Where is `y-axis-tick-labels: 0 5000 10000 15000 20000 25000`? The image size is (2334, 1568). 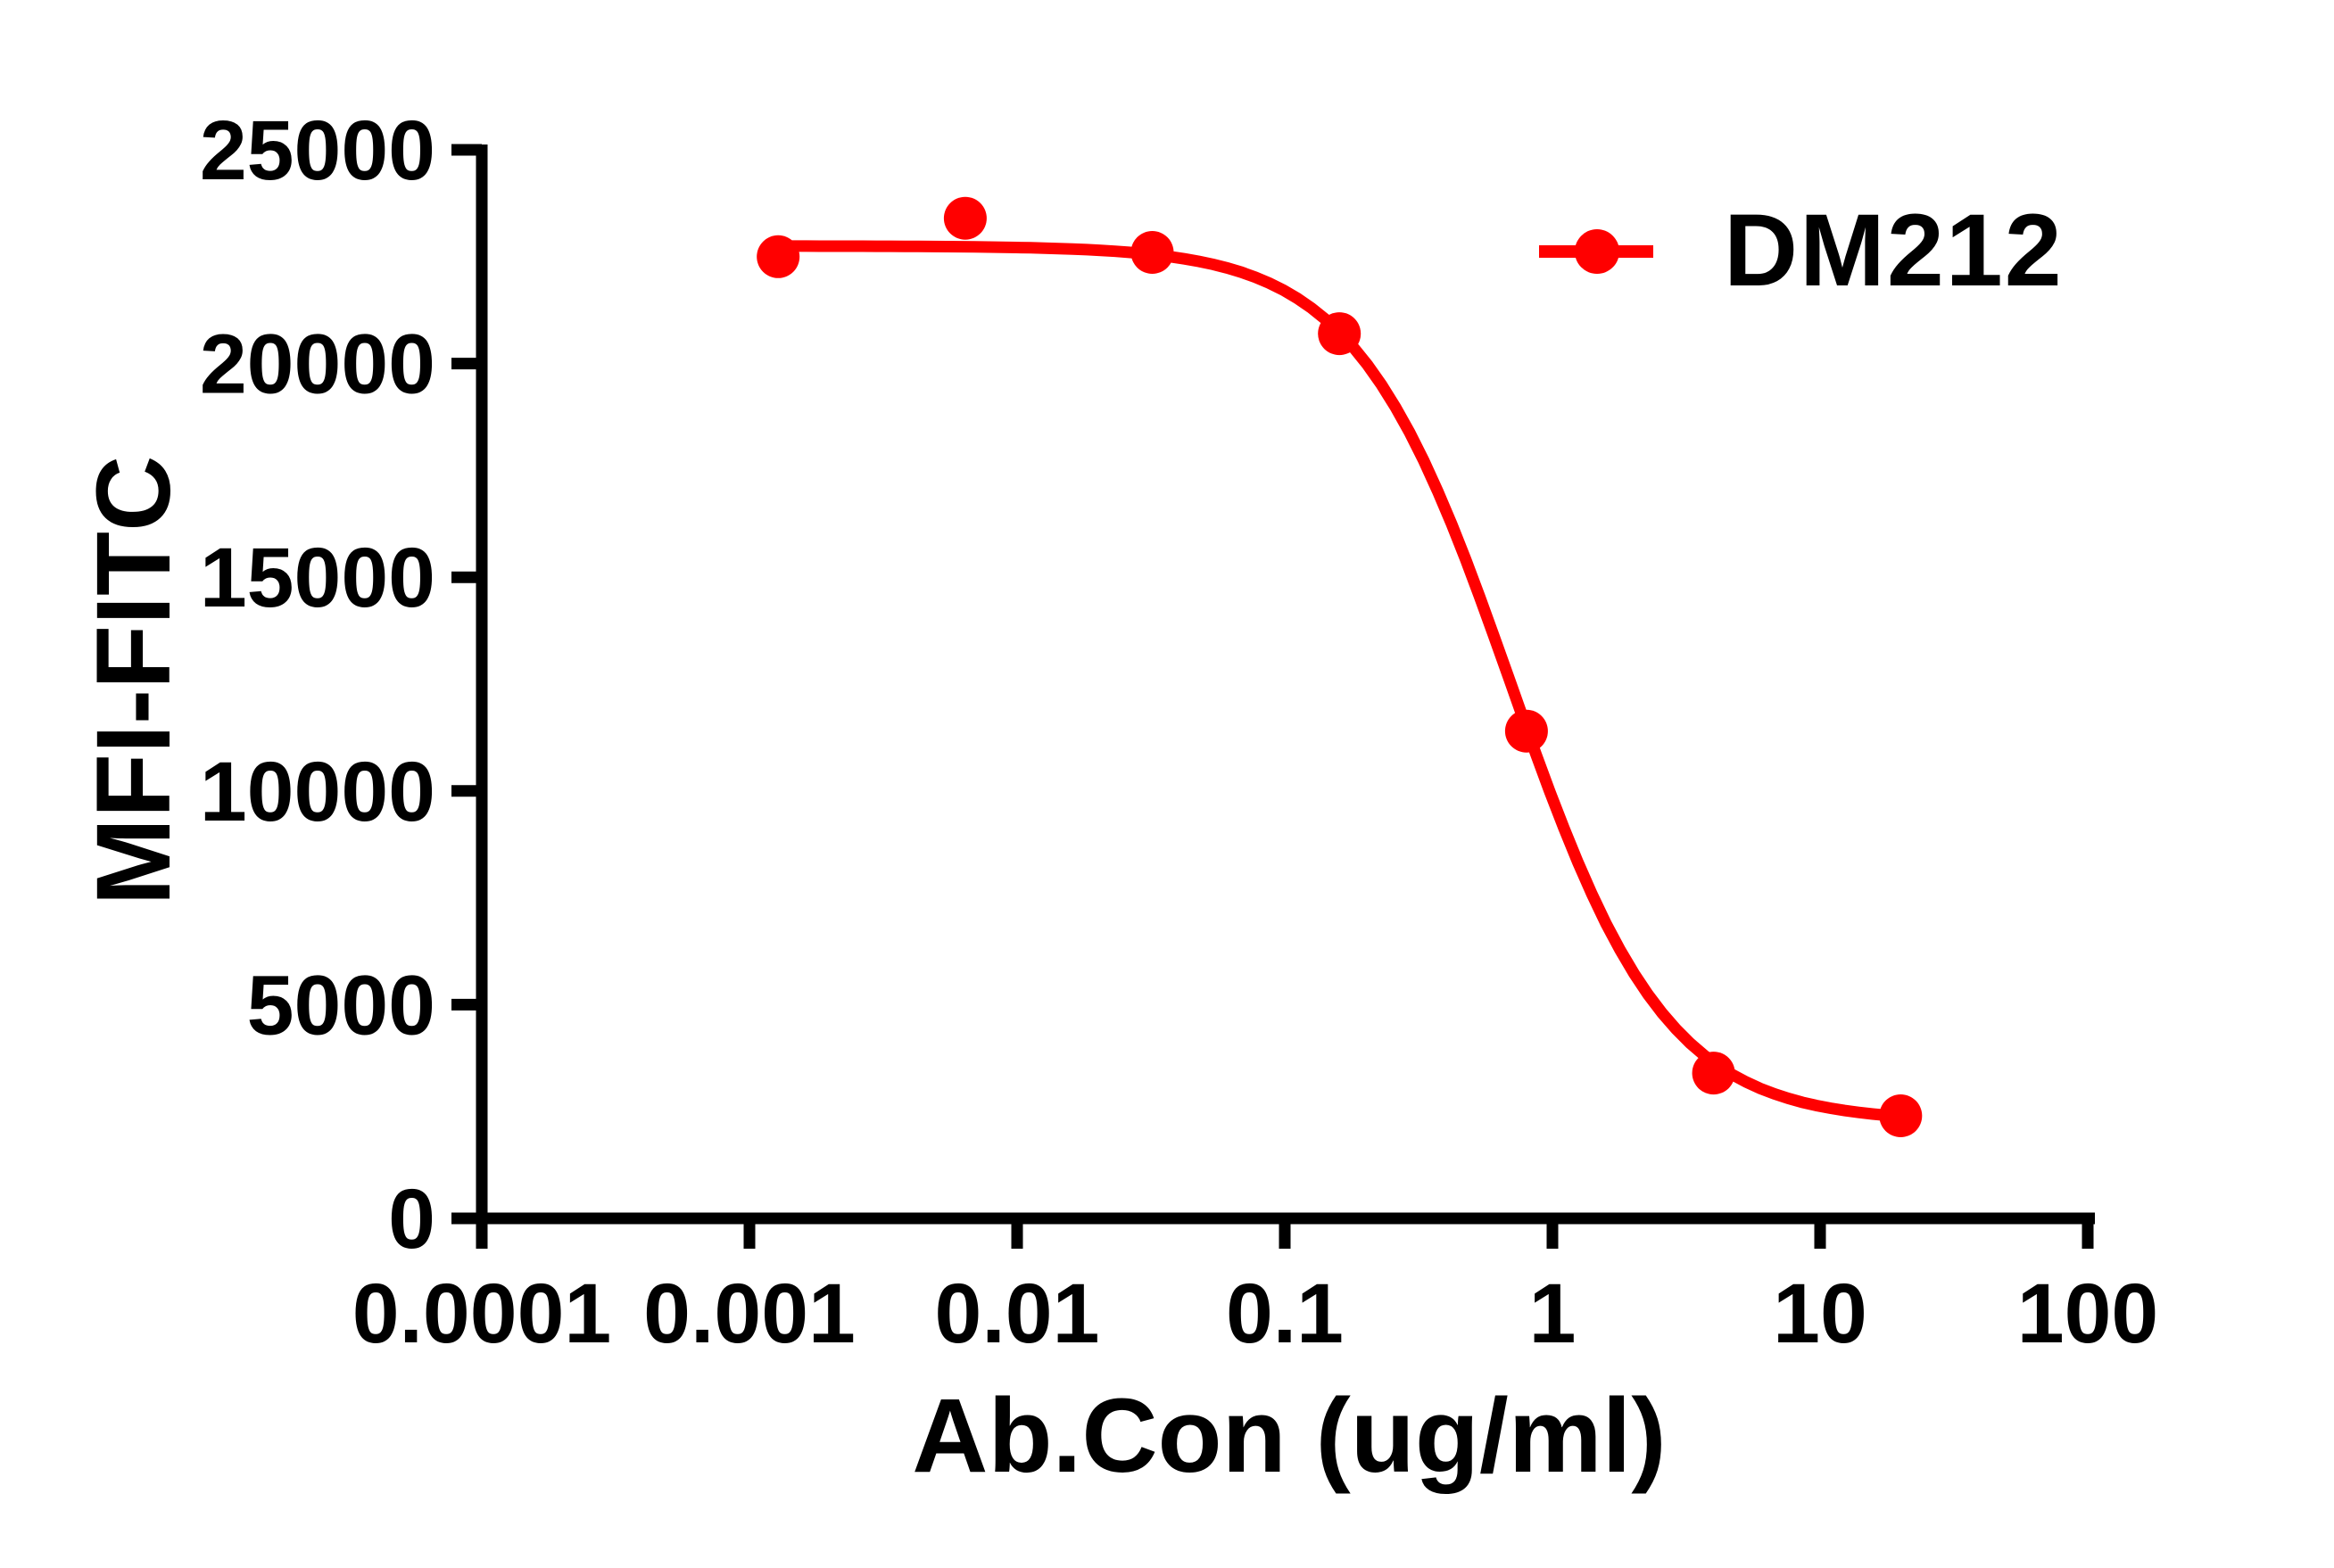
y-axis-tick-labels: 0 5000 10000 15000 20000 25000 is located at coordinates (317, 685).